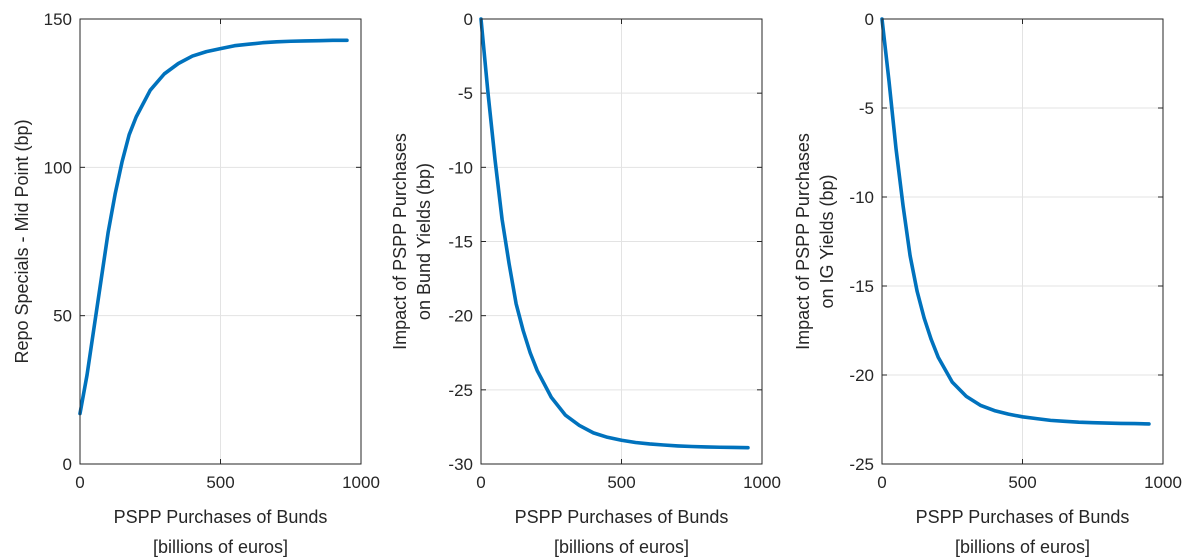  Describe the element at coordinates (58, 167) in the screenshot. I see `y-tick-label: 100` at that location.